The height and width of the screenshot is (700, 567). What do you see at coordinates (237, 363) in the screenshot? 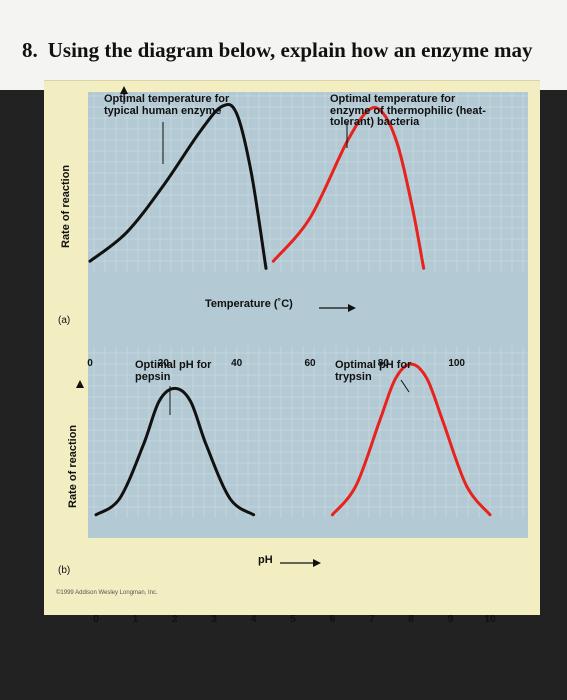
I see `x-tick-label: 40` at bounding box center [237, 363].